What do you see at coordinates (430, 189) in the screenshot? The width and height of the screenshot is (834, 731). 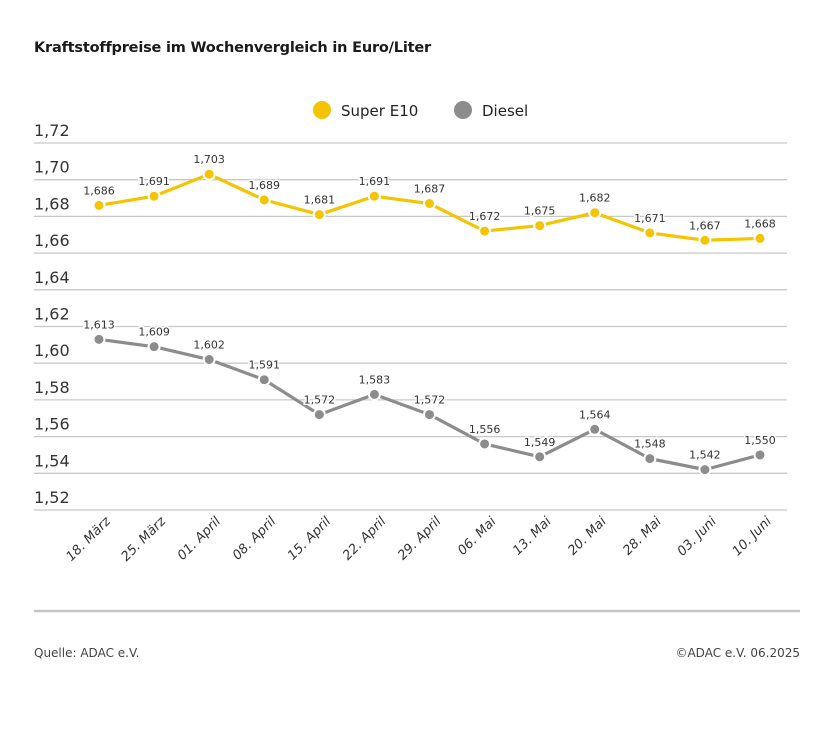 I see `data-label: 1,687` at bounding box center [430, 189].